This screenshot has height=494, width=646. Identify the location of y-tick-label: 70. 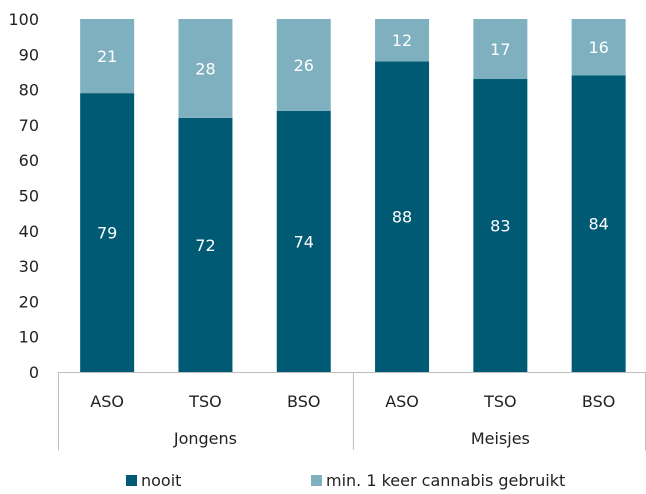
(29, 125).